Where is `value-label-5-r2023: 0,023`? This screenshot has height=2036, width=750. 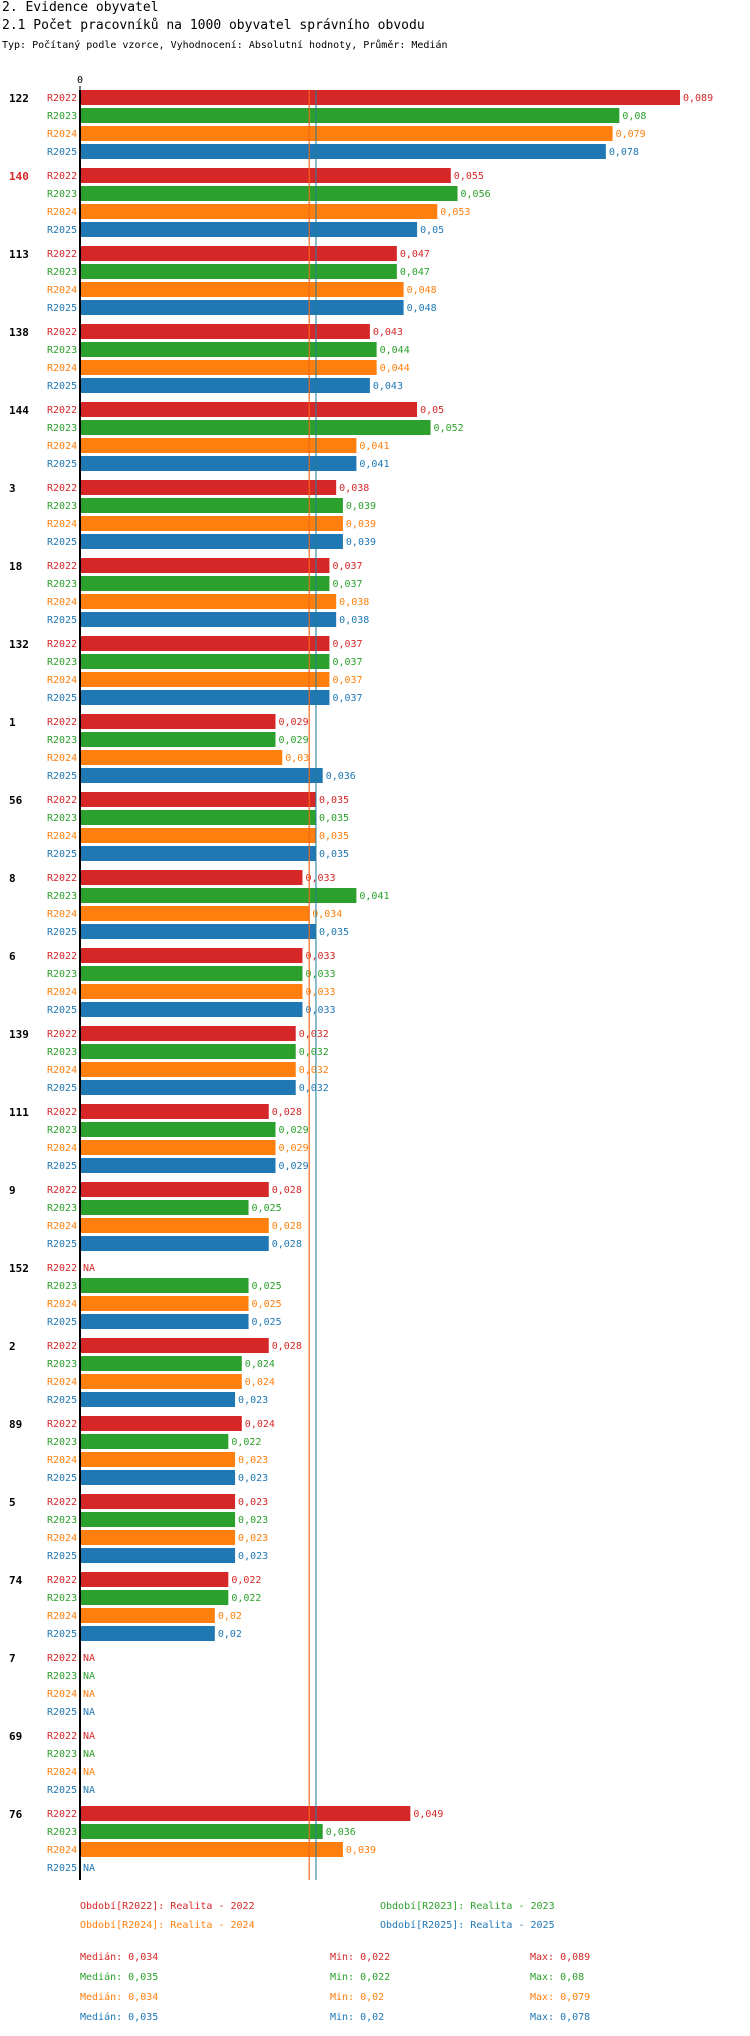 value-label-5-r2023: 0,023 is located at coordinates (253, 1520).